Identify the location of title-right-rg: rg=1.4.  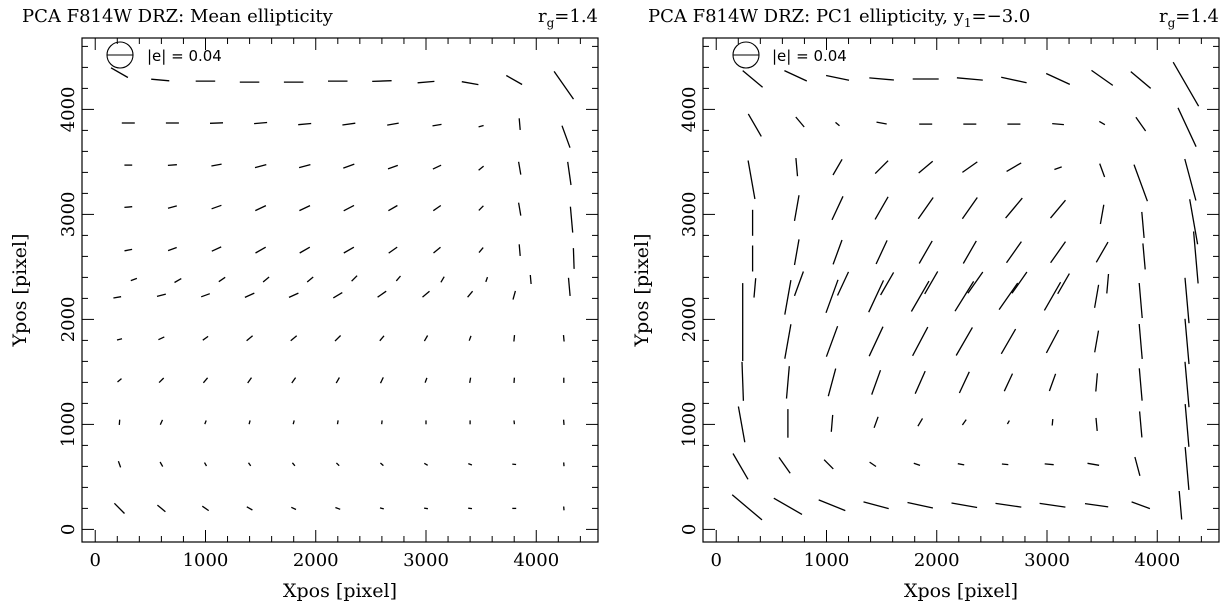
(1189, 18).